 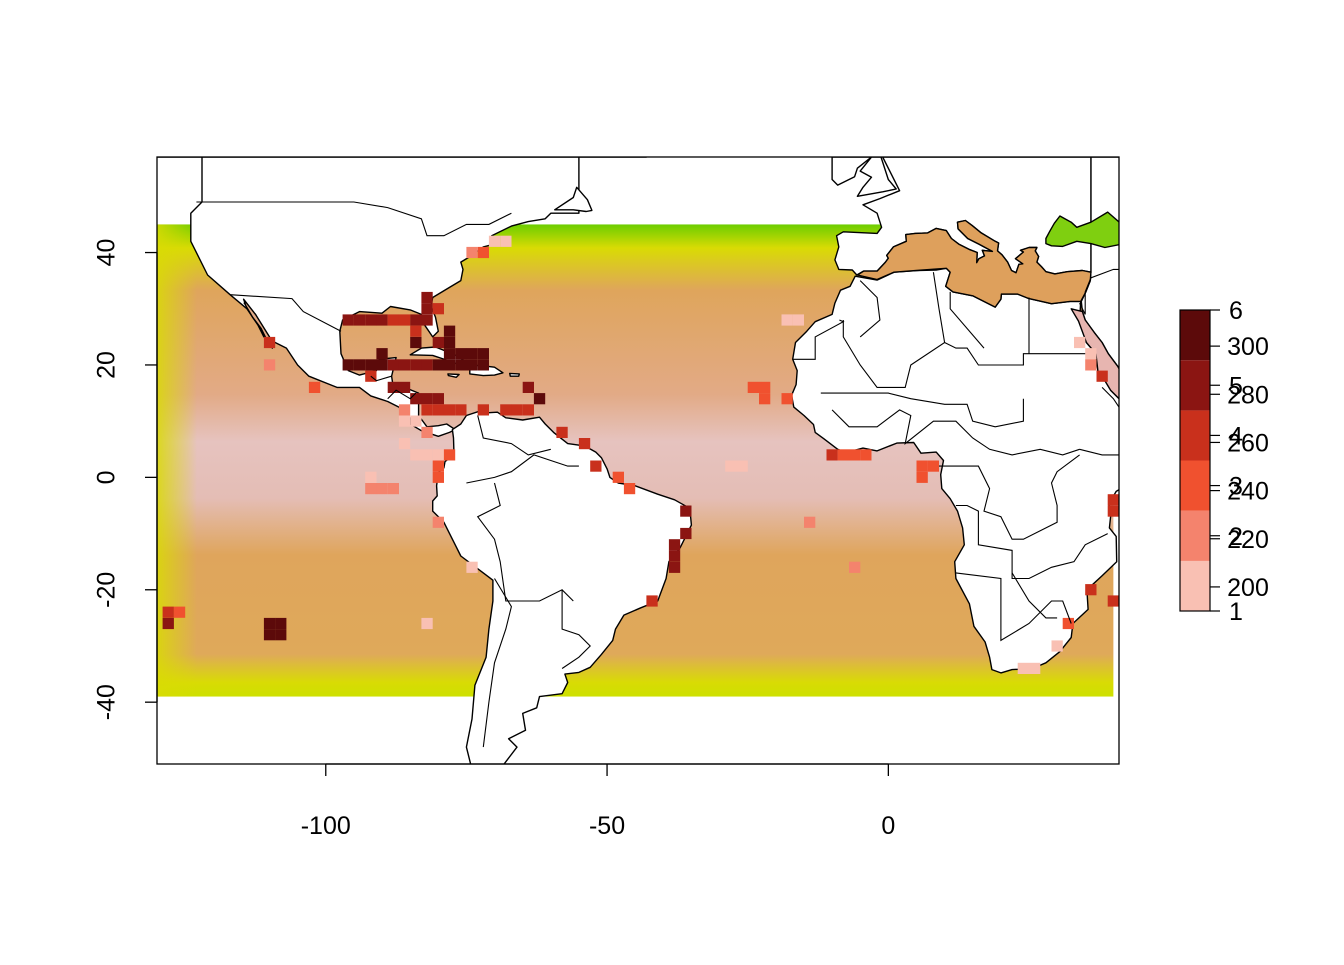 What do you see at coordinates (107, 590) in the screenshot?
I see `y-tick-label: -20` at bounding box center [107, 590].